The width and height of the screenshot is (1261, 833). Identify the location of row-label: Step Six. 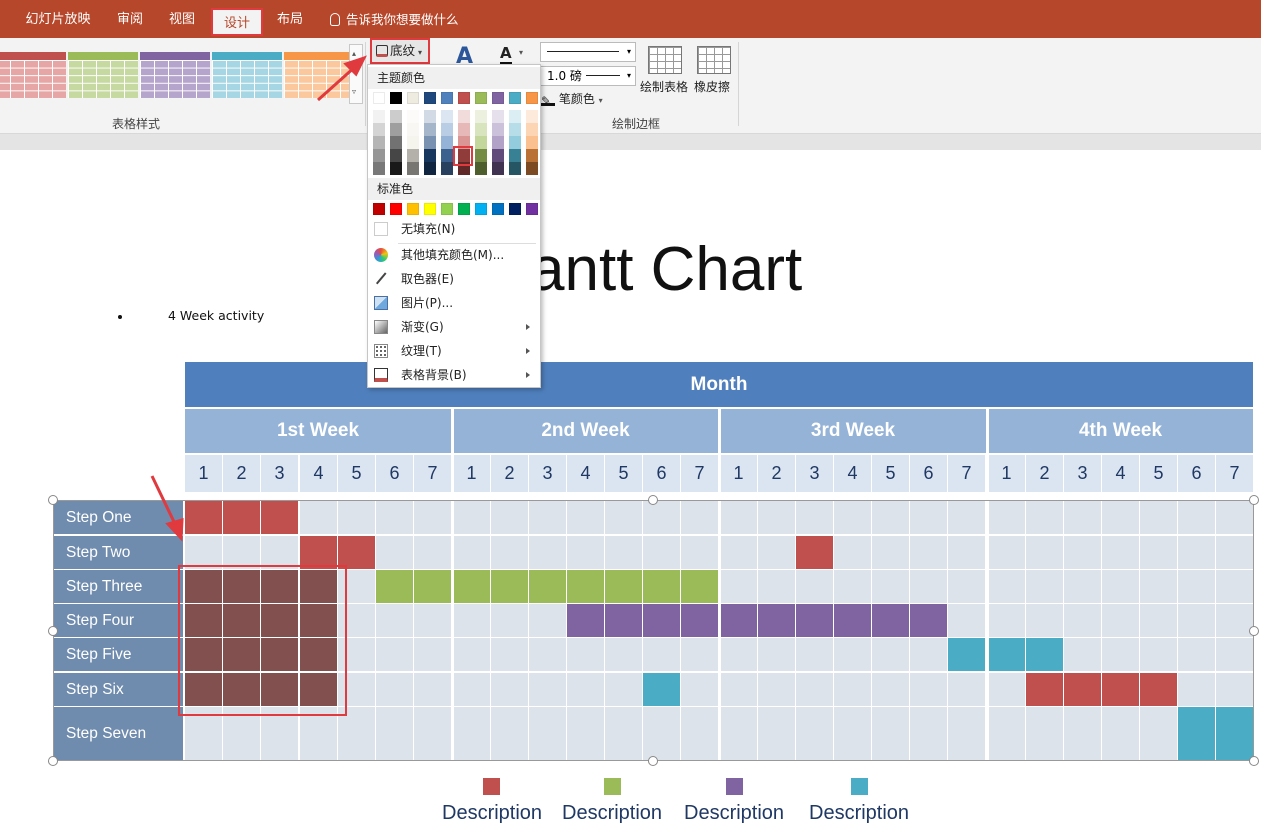
(118, 689).